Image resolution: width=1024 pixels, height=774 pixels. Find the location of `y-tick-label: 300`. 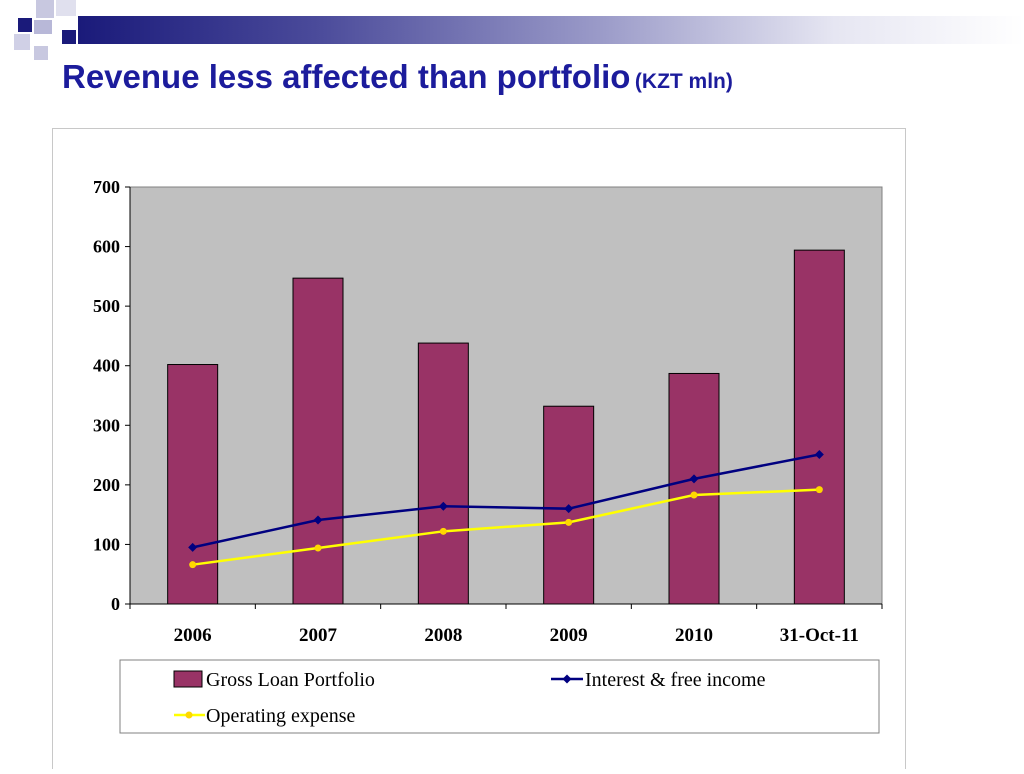

y-tick-label: 300 is located at coordinates (106, 425).